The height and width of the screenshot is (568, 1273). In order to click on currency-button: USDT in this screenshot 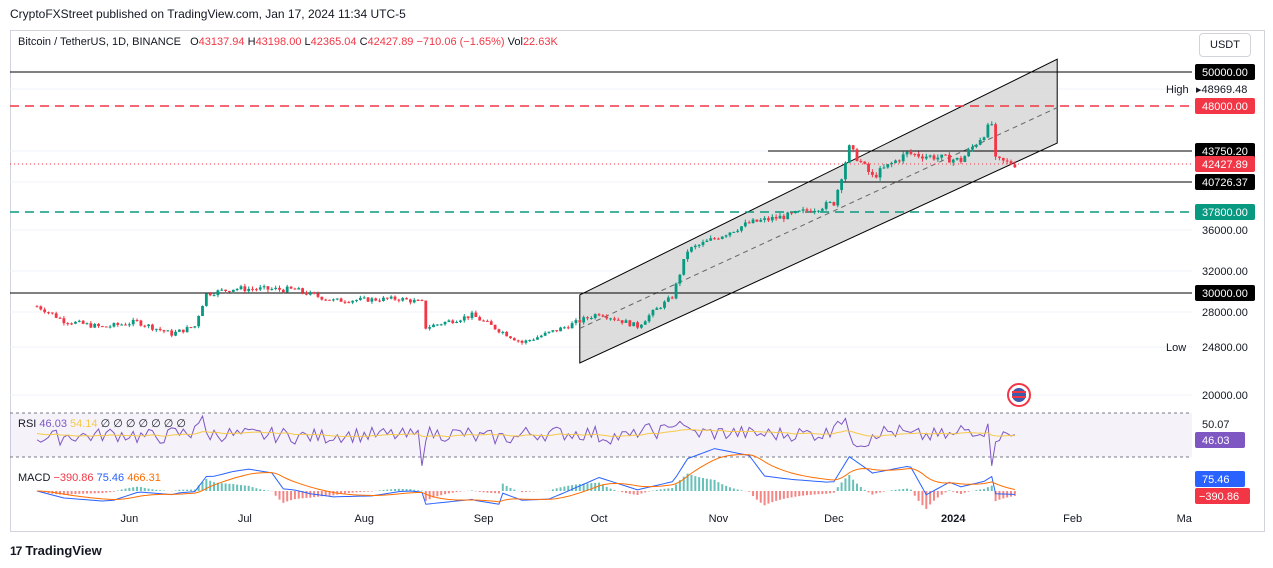, I will do `click(1225, 45)`.